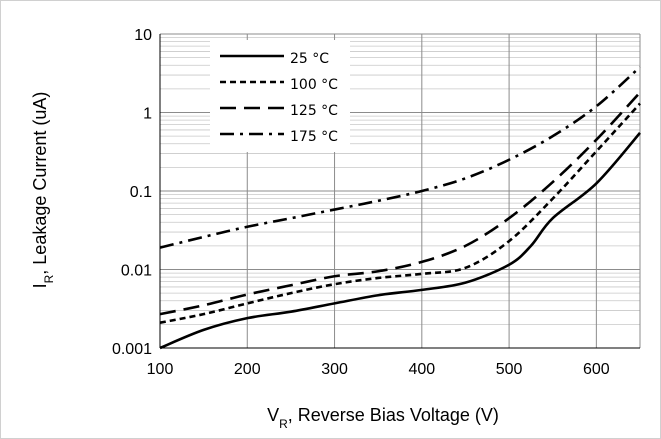 The image size is (661, 439). What do you see at coordinates (136, 271) in the screenshot?
I see `y-tick-label: 0.01` at bounding box center [136, 271].